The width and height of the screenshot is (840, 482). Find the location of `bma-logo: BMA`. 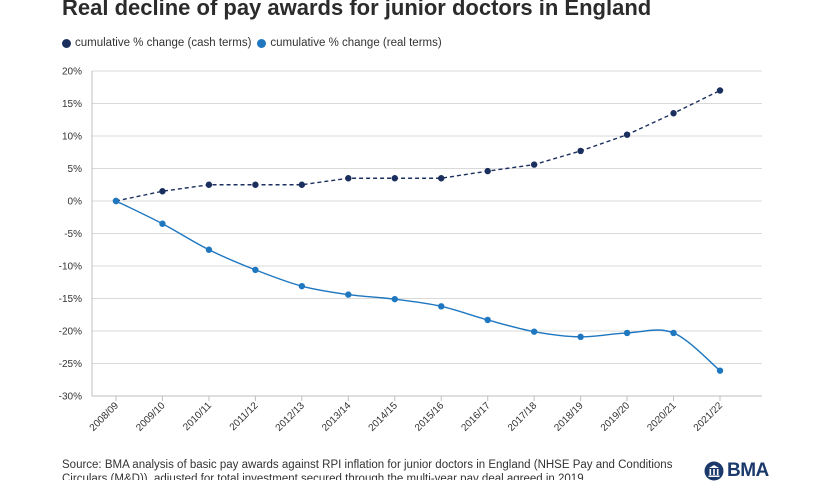

bma-logo: BMA is located at coordinates (736, 471).